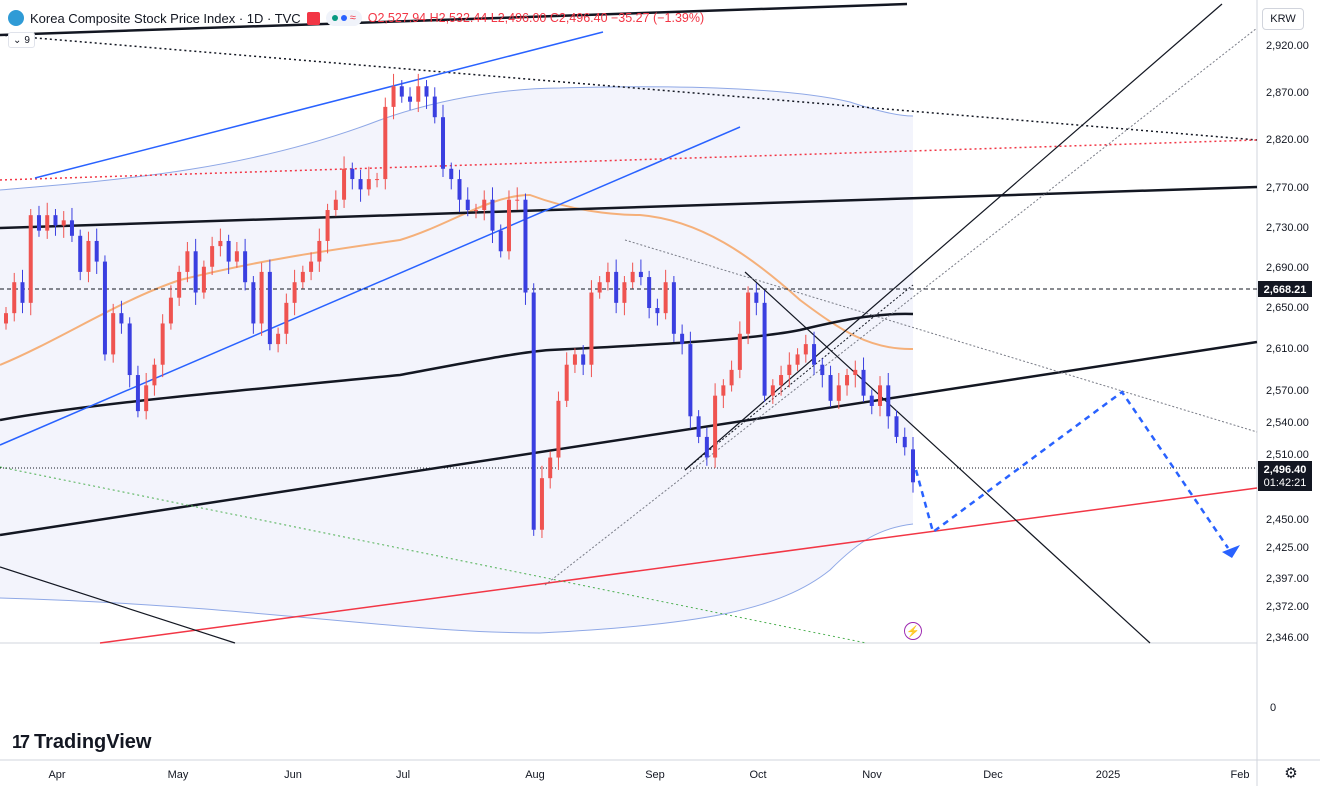 The height and width of the screenshot is (786, 1320). Describe the element at coordinates (1291, 773) in the screenshot. I see `gear-icon: ⚙` at that location.